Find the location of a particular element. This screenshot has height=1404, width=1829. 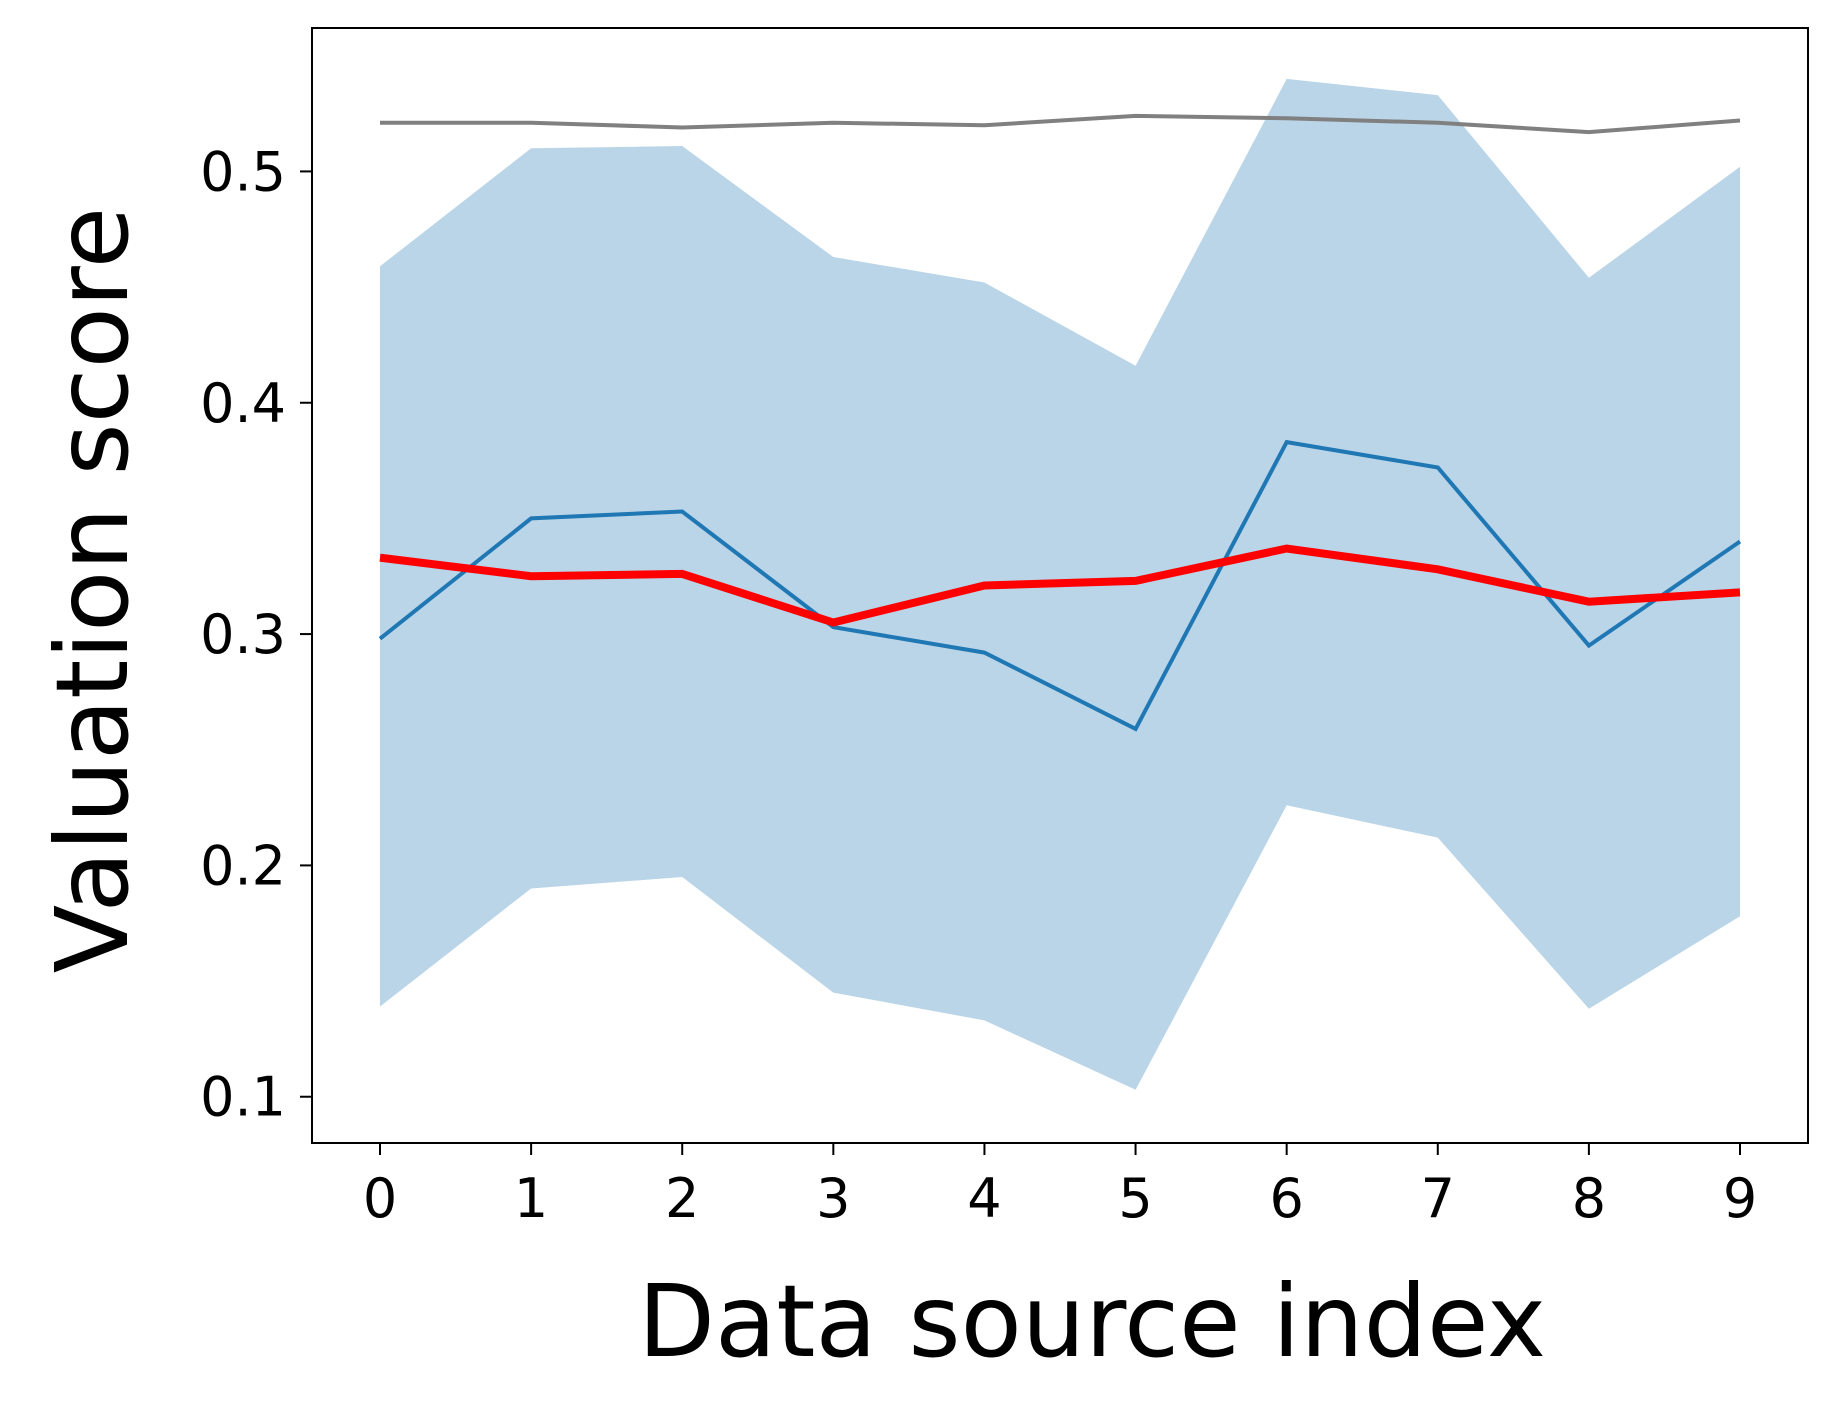

y-tick-label: 0.2 is located at coordinates (243, 865).